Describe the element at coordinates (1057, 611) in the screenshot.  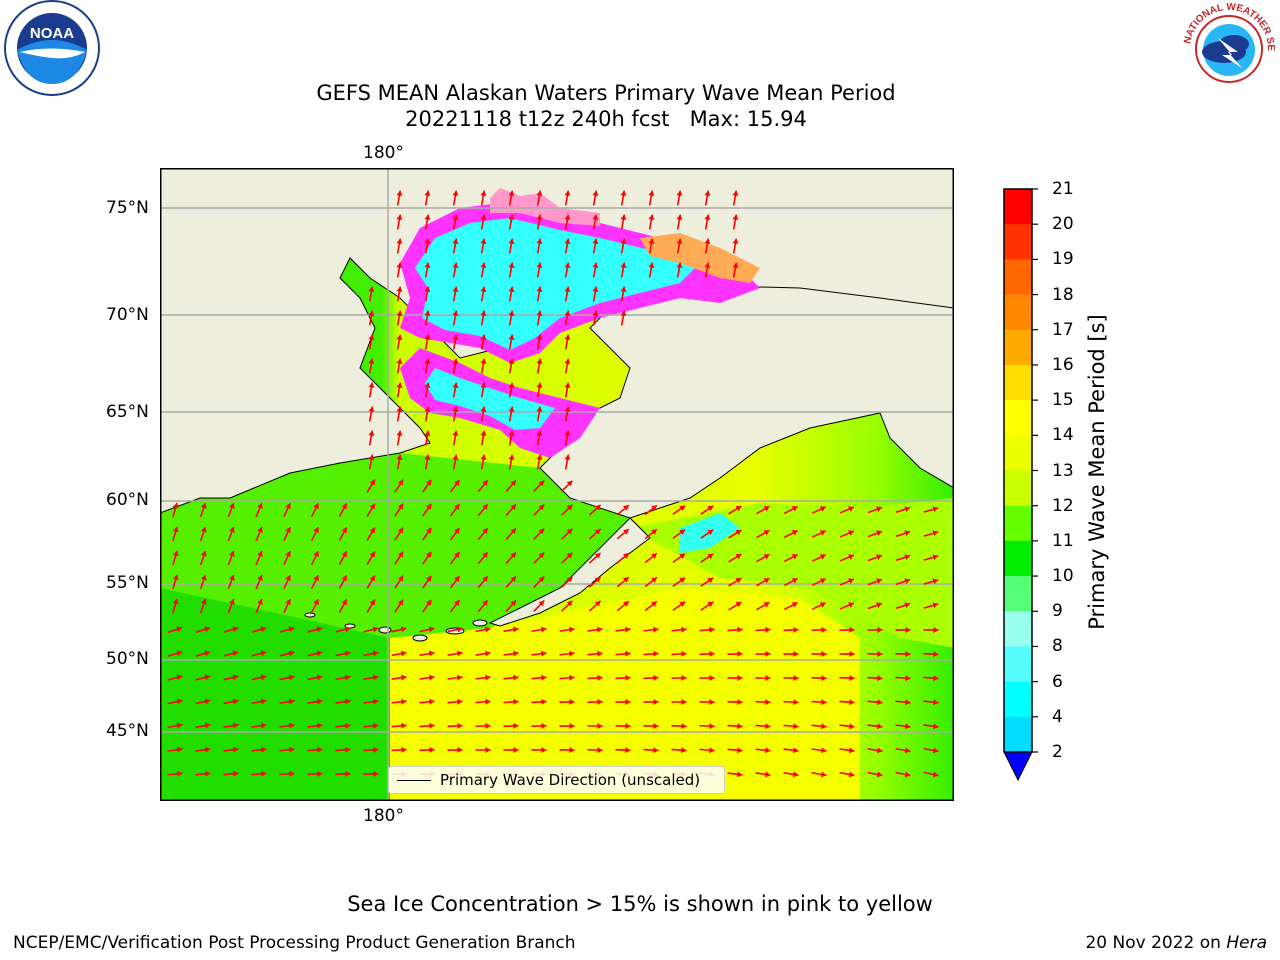
I see `colorbar-tick-label: 9` at that location.